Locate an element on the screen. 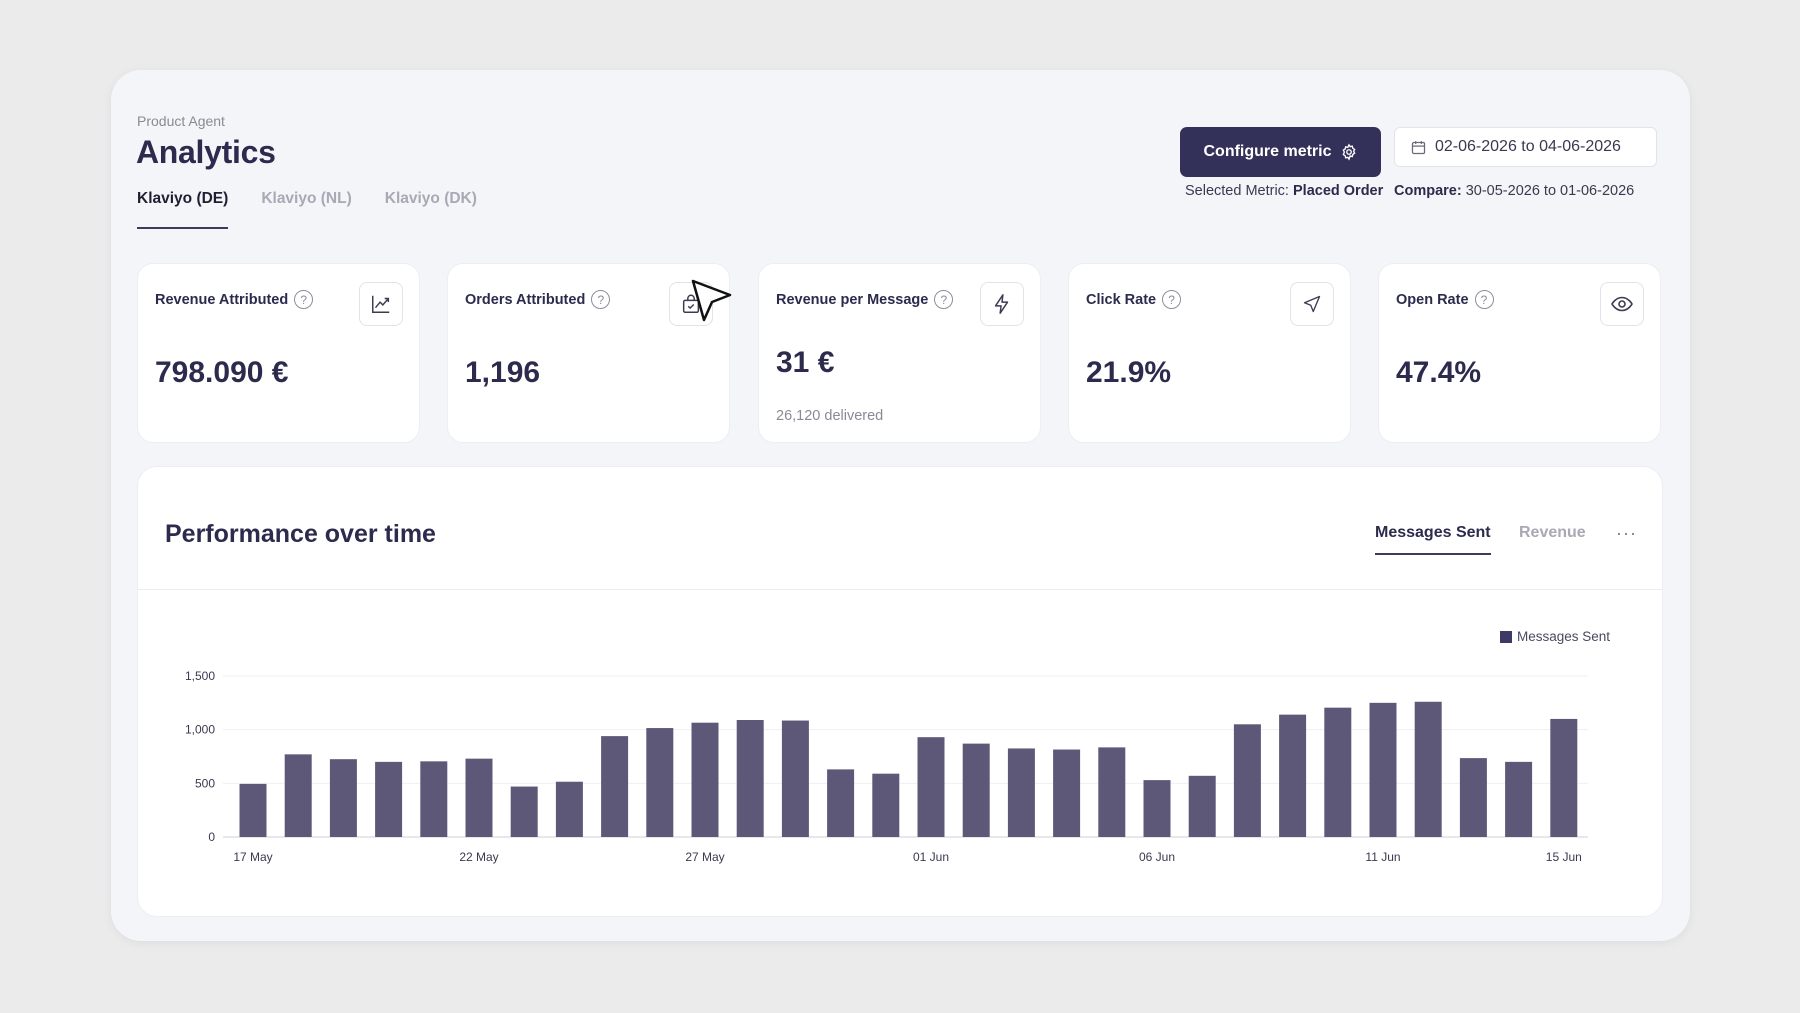 This screenshot has height=1013, width=1800. bar-12-jun is located at coordinates (1428, 769).